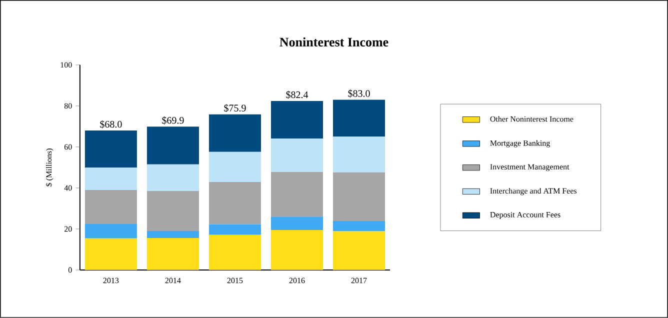  Describe the element at coordinates (111, 124) in the screenshot. I see `total-label: $68.0` at that location.